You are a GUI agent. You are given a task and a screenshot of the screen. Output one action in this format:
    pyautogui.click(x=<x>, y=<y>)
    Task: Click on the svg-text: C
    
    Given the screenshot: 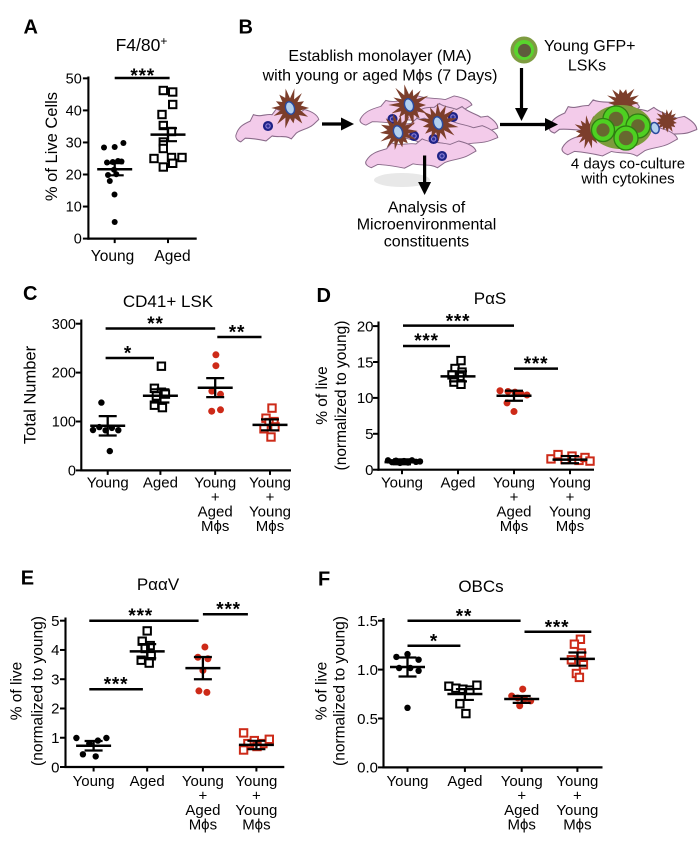 What is the action you would take?
    pyautogui.click(x=30, y=294)
    